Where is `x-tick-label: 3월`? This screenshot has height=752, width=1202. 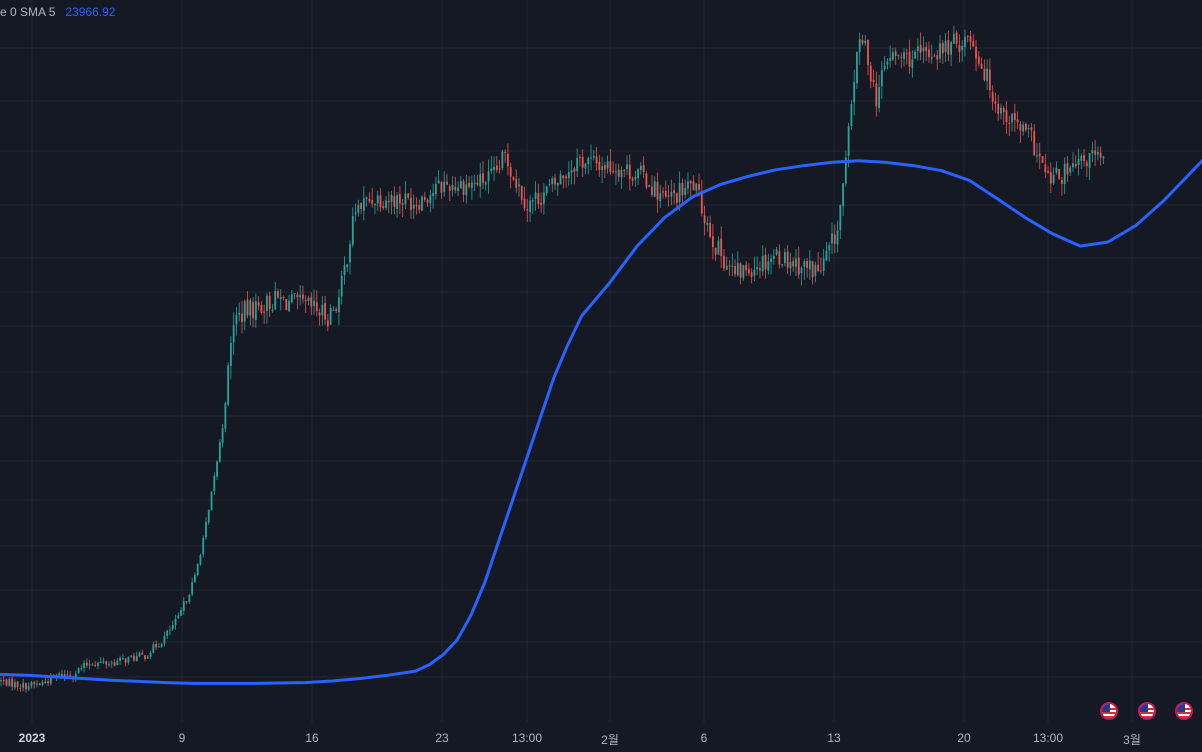
x-tick-label: 3월 is located at coordinates (1132, 740).